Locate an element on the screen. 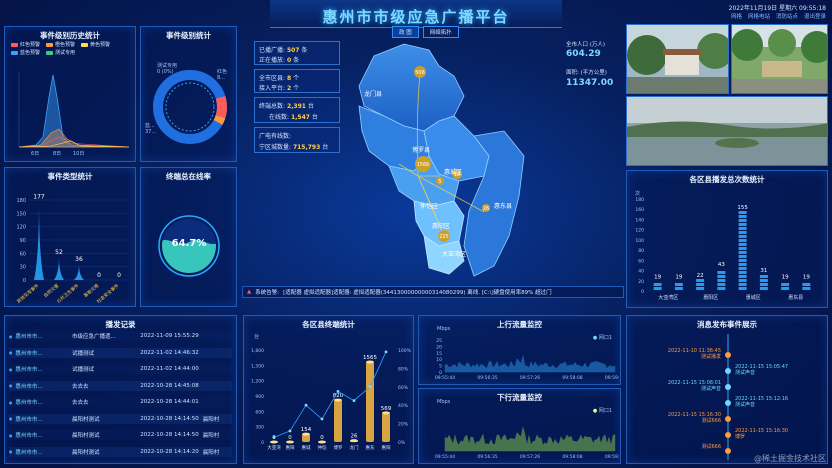  history-legend-item: 橙色预警 is located at coordinates (60, 44).